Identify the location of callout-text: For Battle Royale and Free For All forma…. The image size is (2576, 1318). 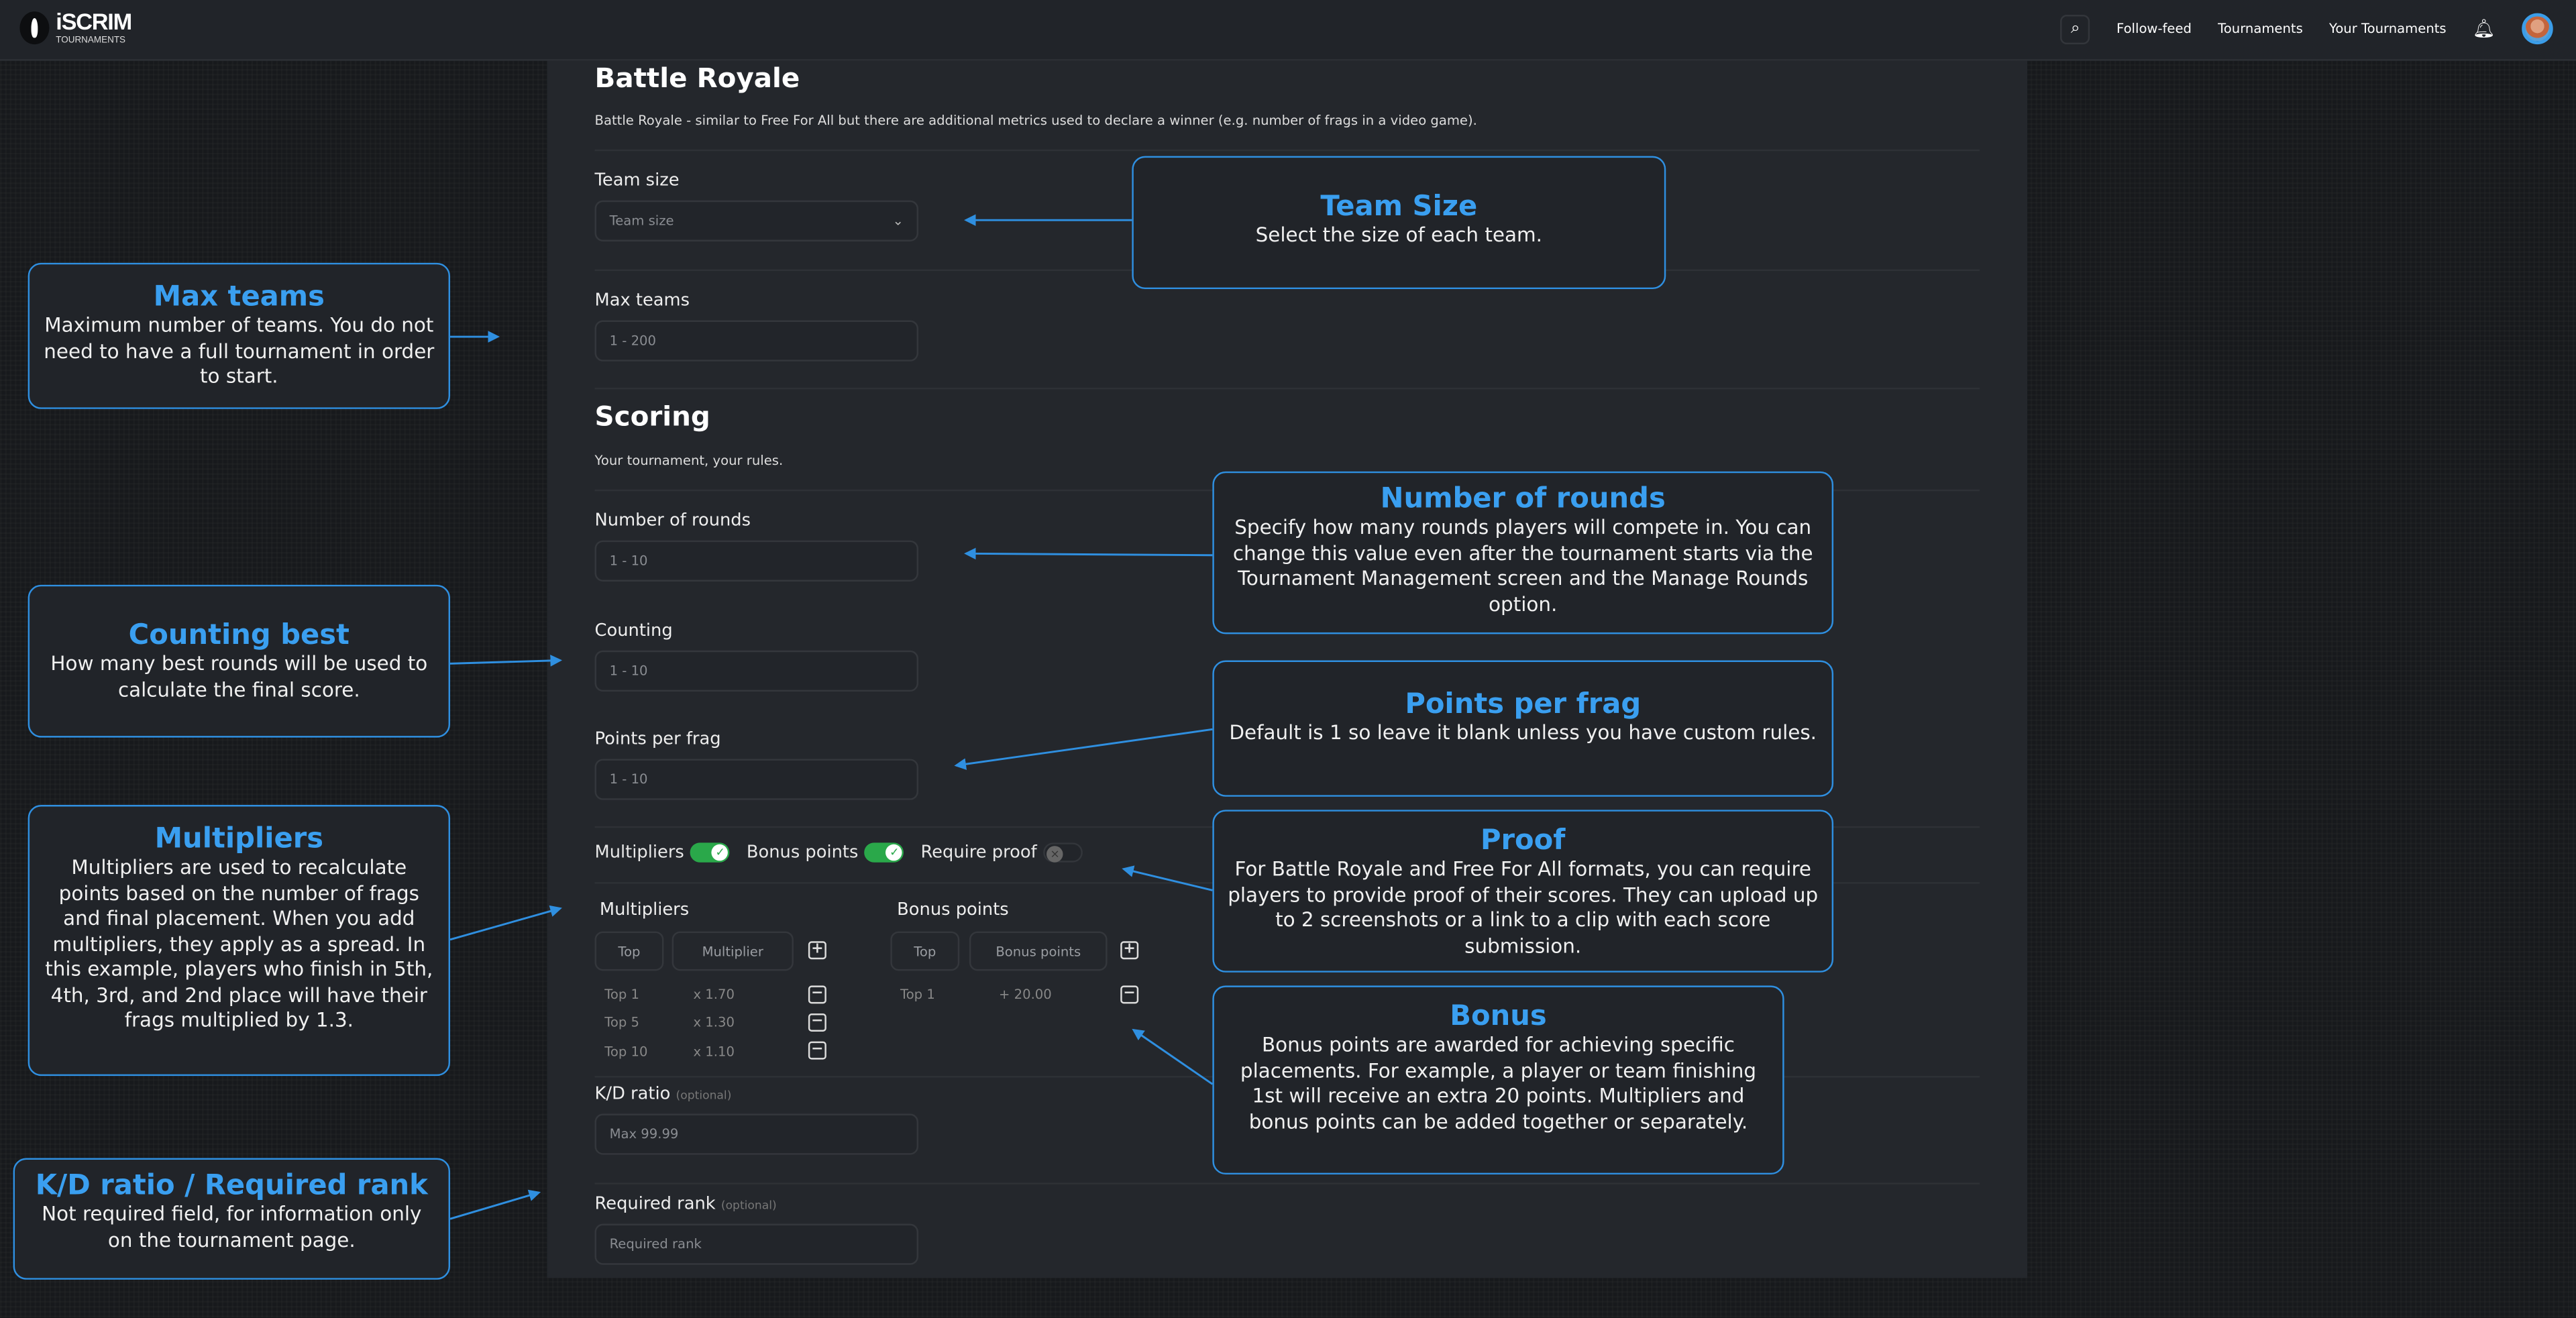
(1523, 907).